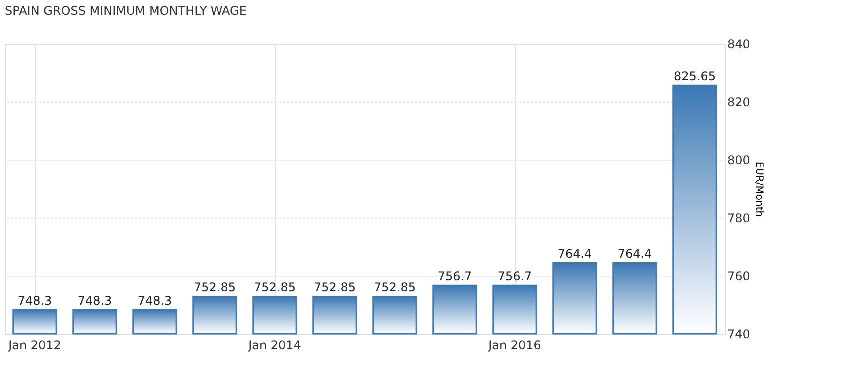 The width and height of the screenshot is (858, 382). What do you see at coordinates (739, 161) in the screenshot?
I see `y-tick-label: 800` at bounding box center [739, 161].